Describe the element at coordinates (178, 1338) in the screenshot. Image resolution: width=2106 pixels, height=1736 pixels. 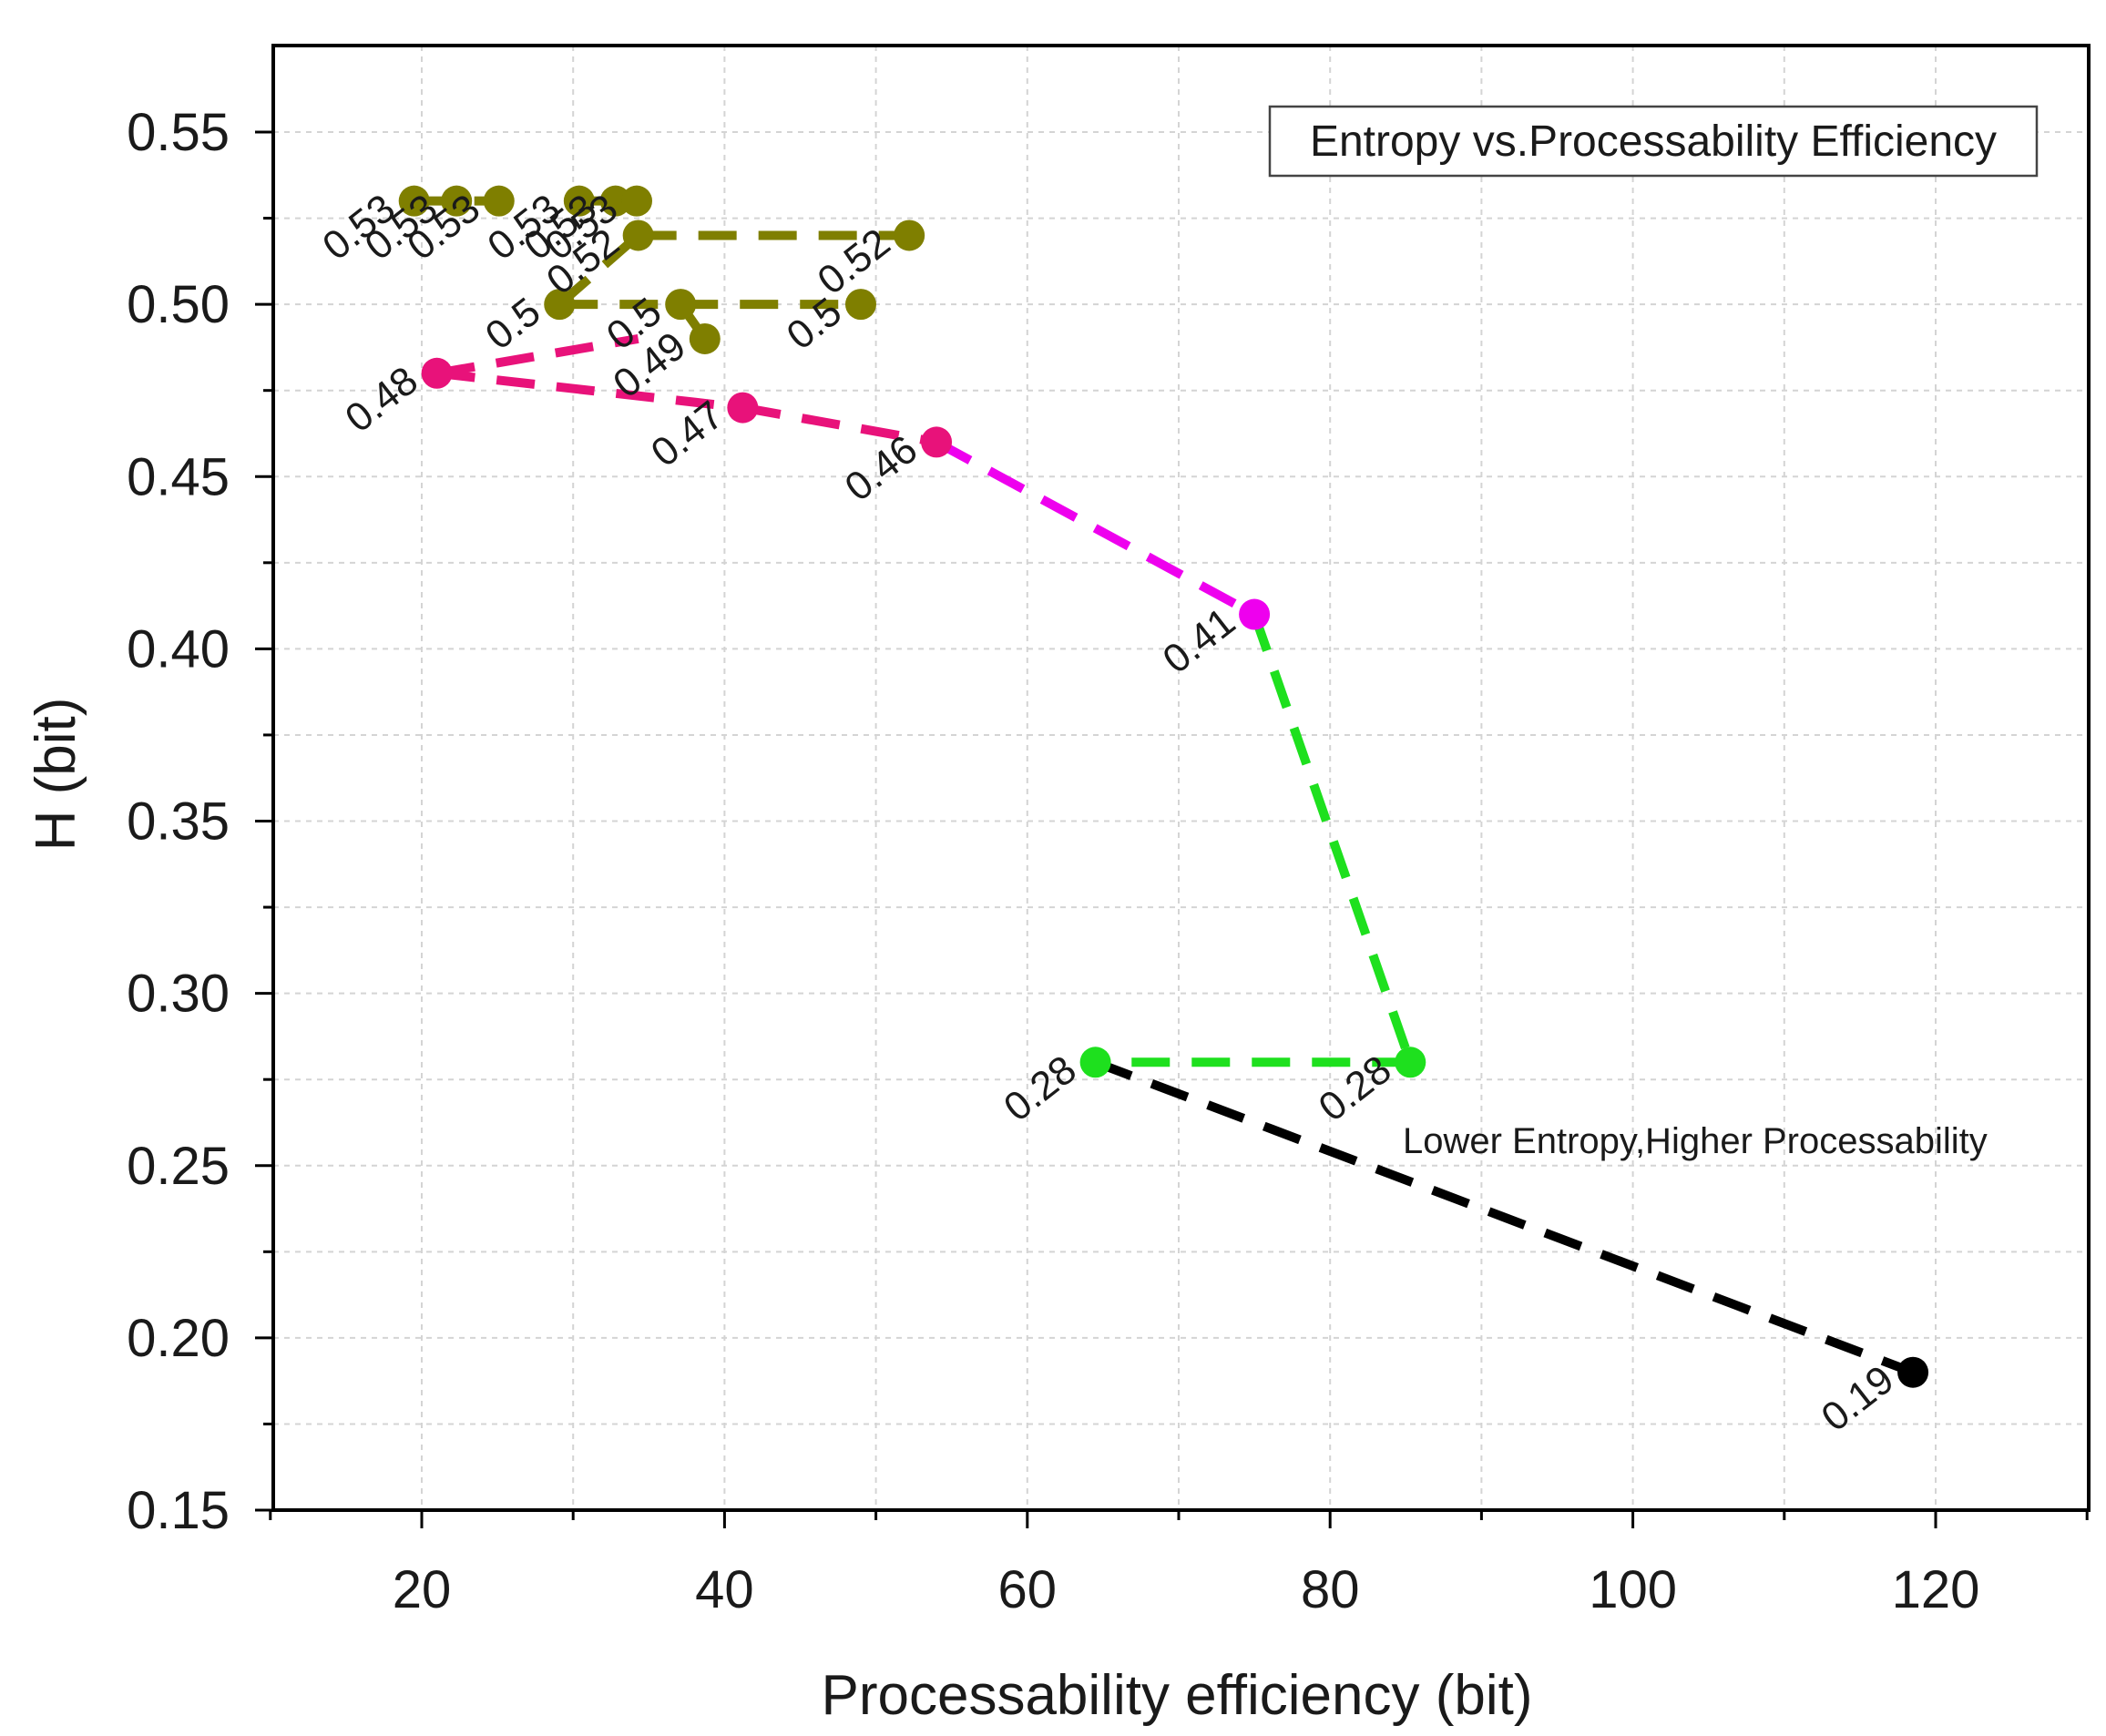
I see `y-tick-label: 0.20` at that location.